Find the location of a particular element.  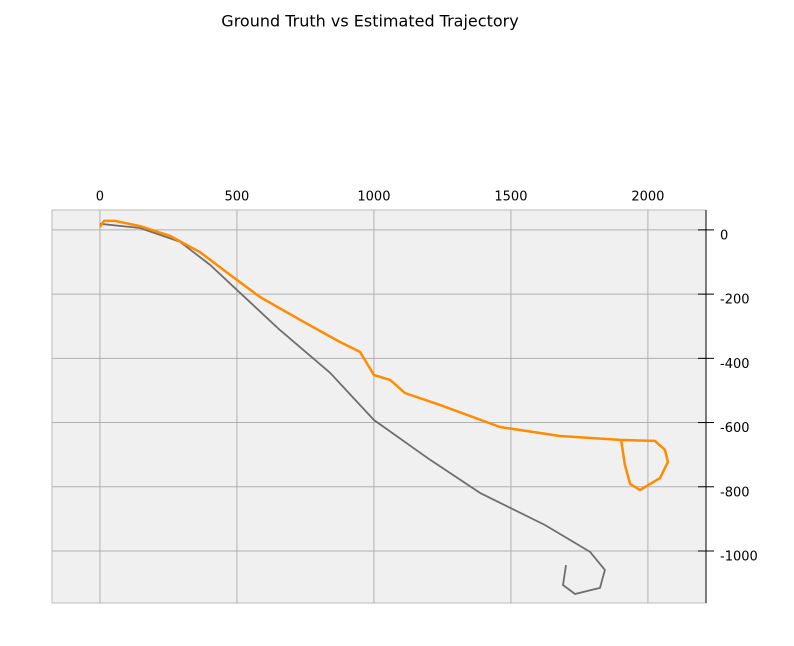

x-tick-label: 1000 is located at coordinates (373, 197).